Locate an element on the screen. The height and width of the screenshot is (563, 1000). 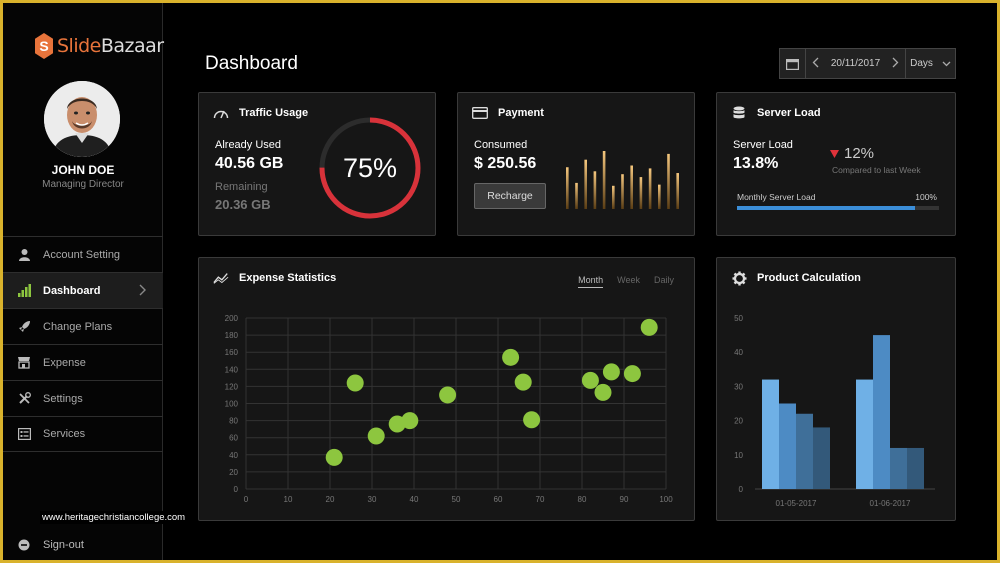
rocket-icon is located at coordinates (24, 327).